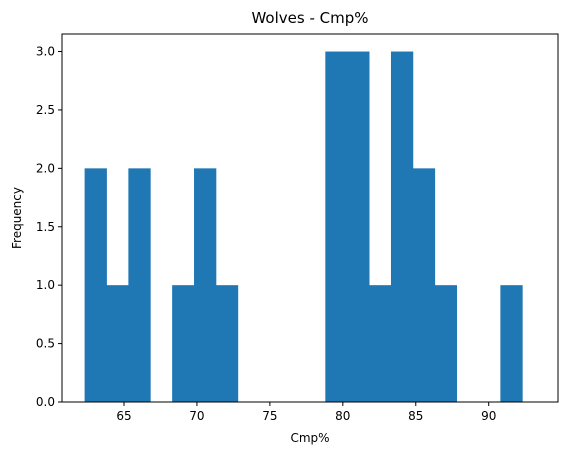  What do you see at coordinates (196, 416) in the screenshot?
I see `x-tick-label: 70` at bounding box center [196, 416].